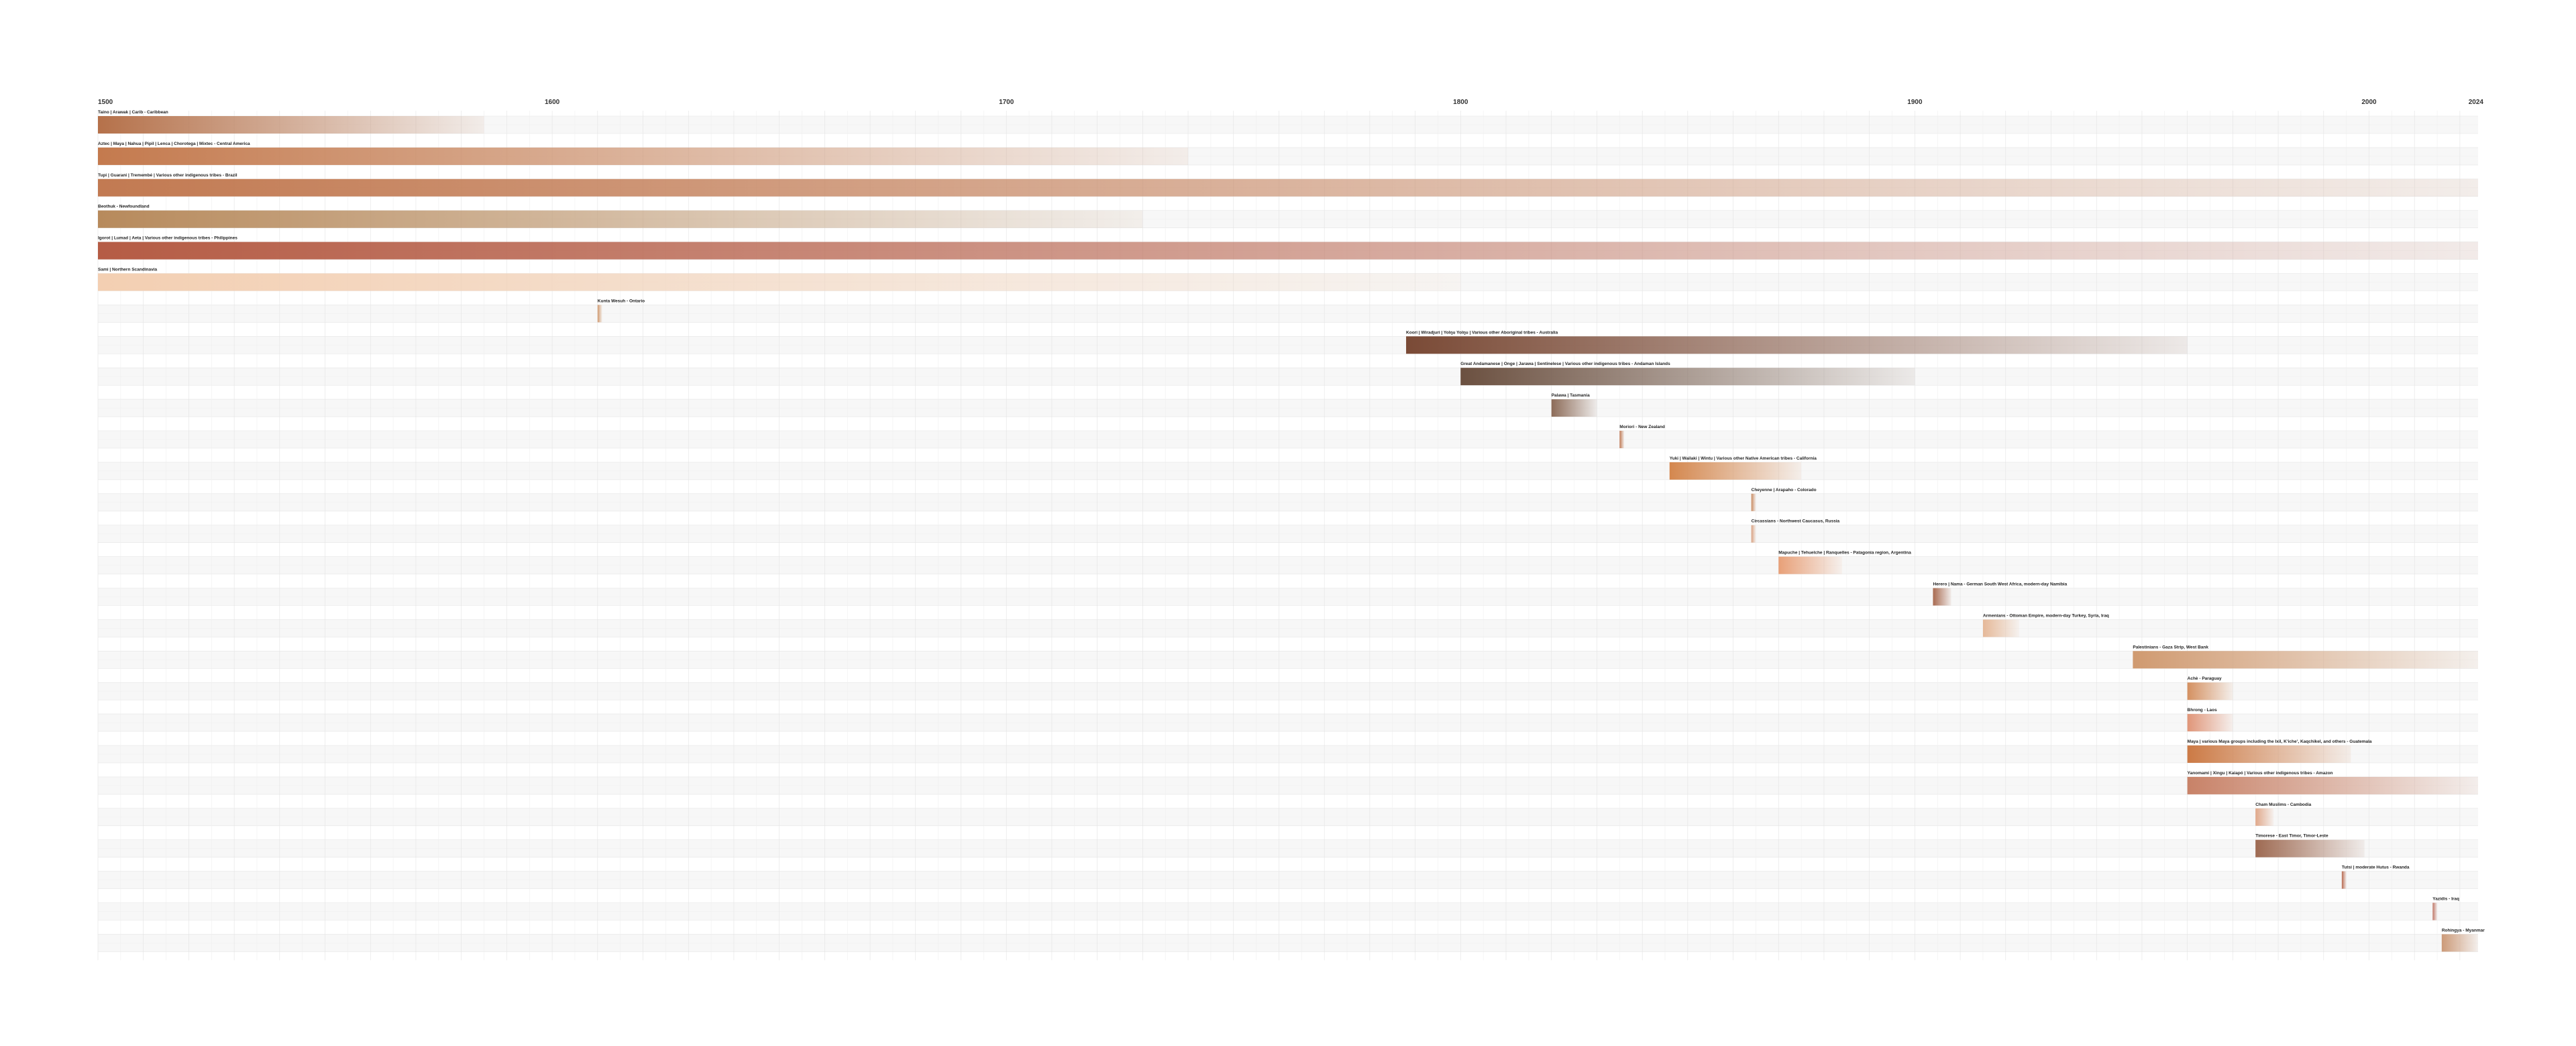 This screenshot has width=2576, height=1046. Describe the element at coordinates (1571, 395) in the screenshot. I see `row-label: Palawa | Tasmania` at that location.